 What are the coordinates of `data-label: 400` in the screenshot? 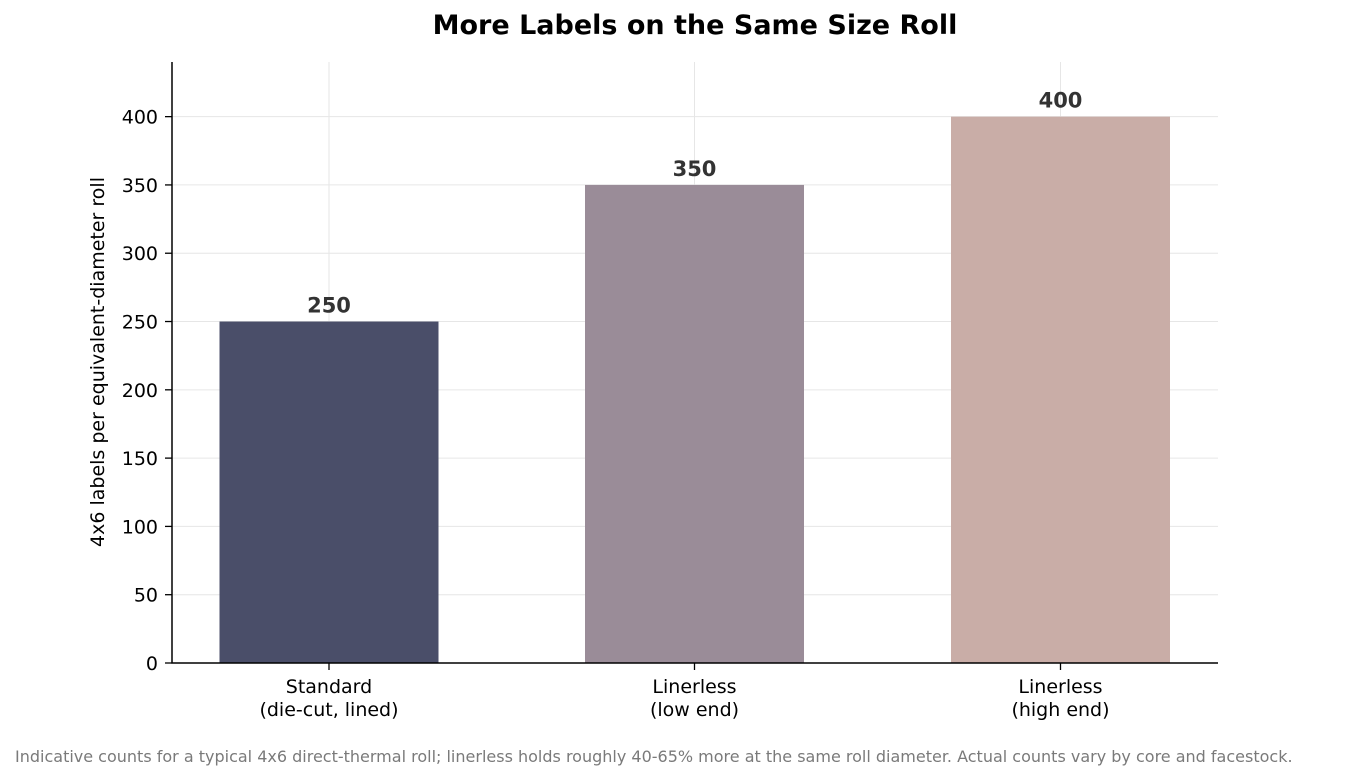 It's located at (1061, 101).